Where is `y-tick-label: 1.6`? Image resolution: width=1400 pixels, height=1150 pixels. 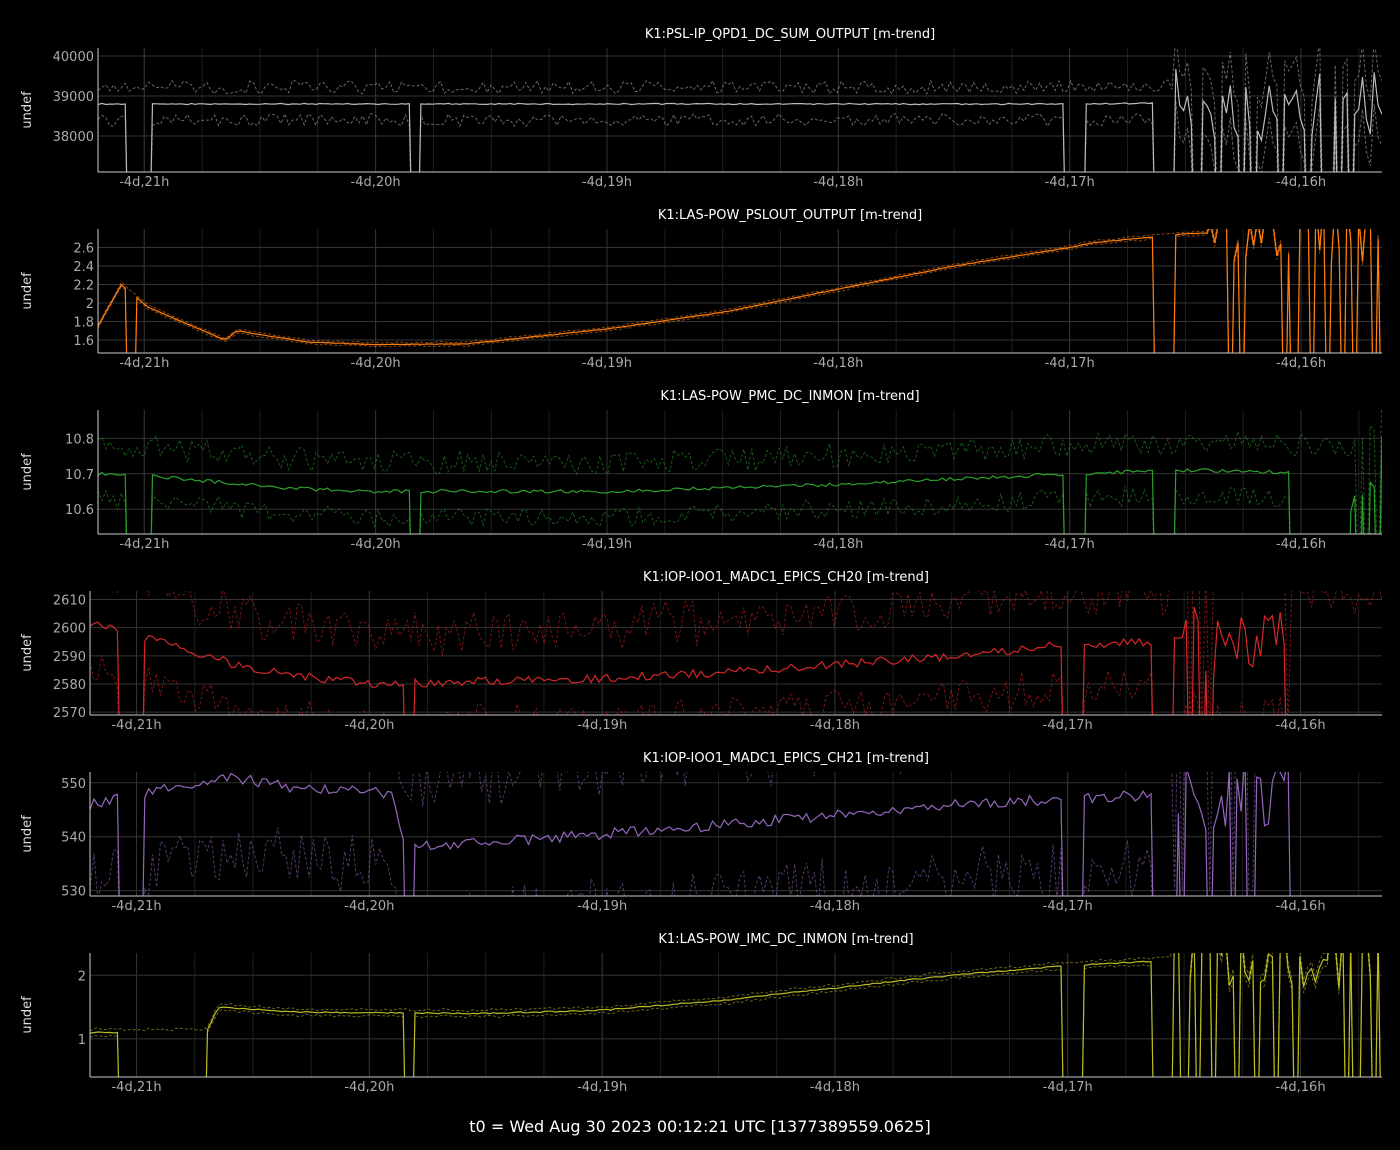
y-tick-label: 1.6 is located at coordinates (83, 341).